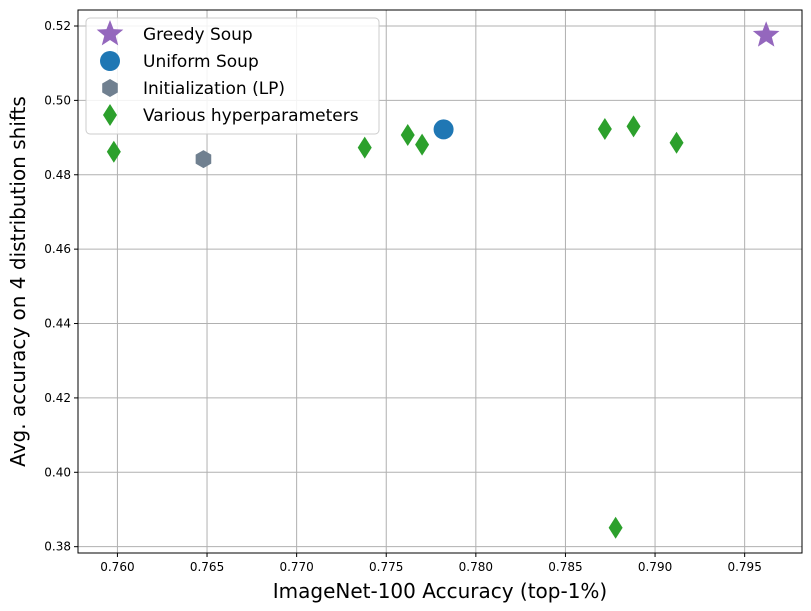  I want to click on legend-star-swatch, so click(110, 33).